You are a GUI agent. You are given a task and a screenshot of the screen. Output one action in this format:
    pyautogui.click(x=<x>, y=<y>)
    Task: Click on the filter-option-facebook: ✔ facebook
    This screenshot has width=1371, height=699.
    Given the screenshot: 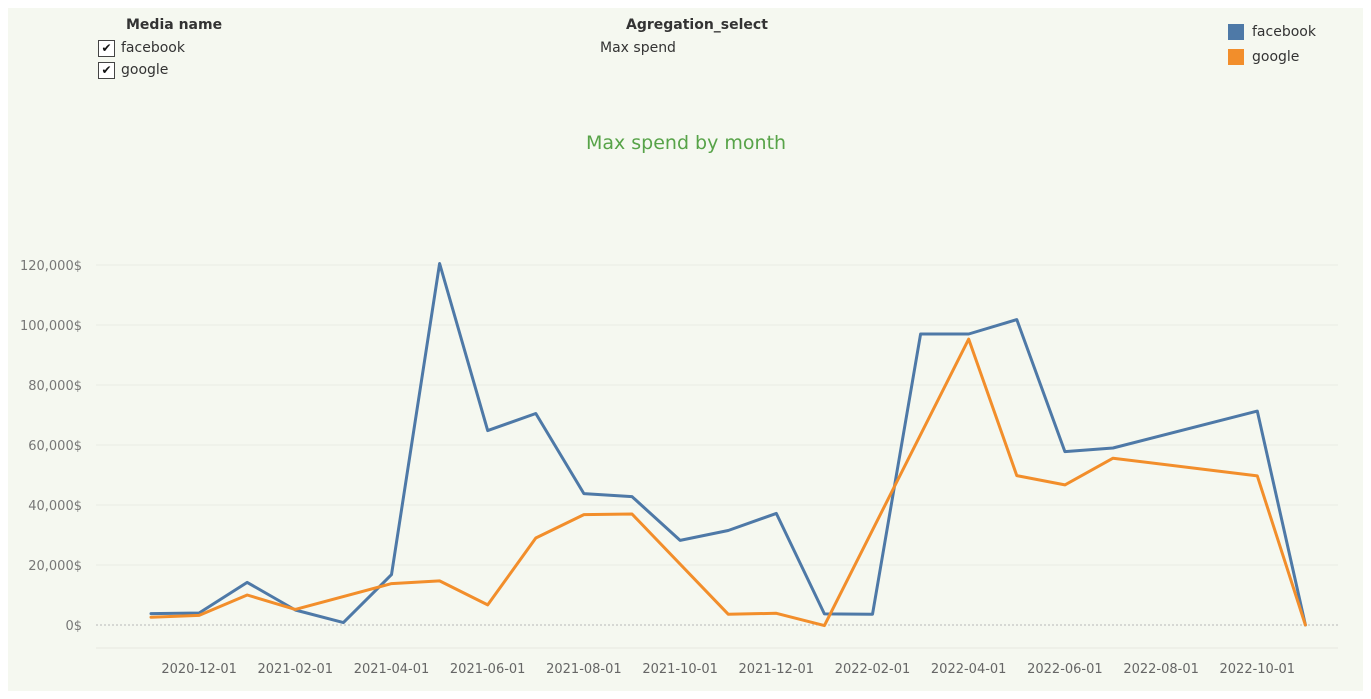 What is the action you would take?
    pyautogui.click(x=141, y=48)
    